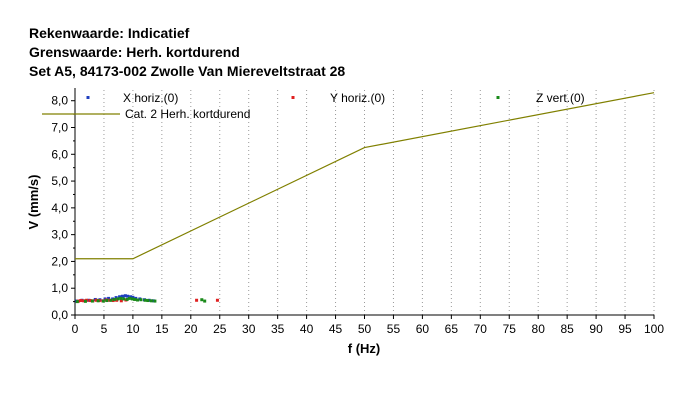 Image resolution: width=683 pixels, height=400 pixels. Describe the element at coordinates (278, 329) in the screenshot. I see `x-tick-label: 35` at that location.